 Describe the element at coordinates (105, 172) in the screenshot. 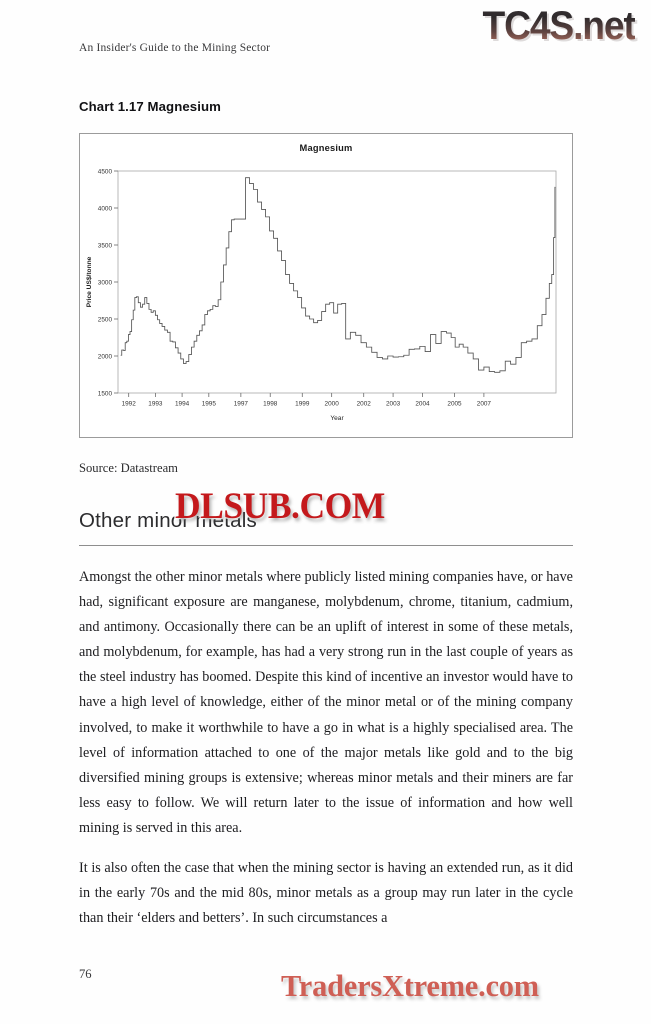

I see `y-axis-tick-label: 4500` at that location.